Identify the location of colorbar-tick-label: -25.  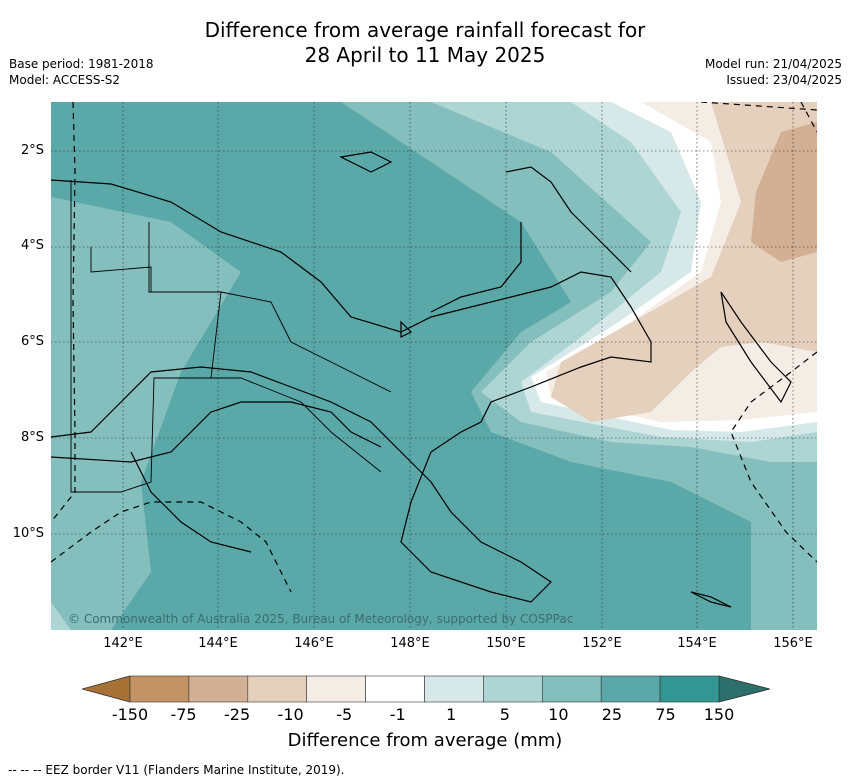
(237, 714).